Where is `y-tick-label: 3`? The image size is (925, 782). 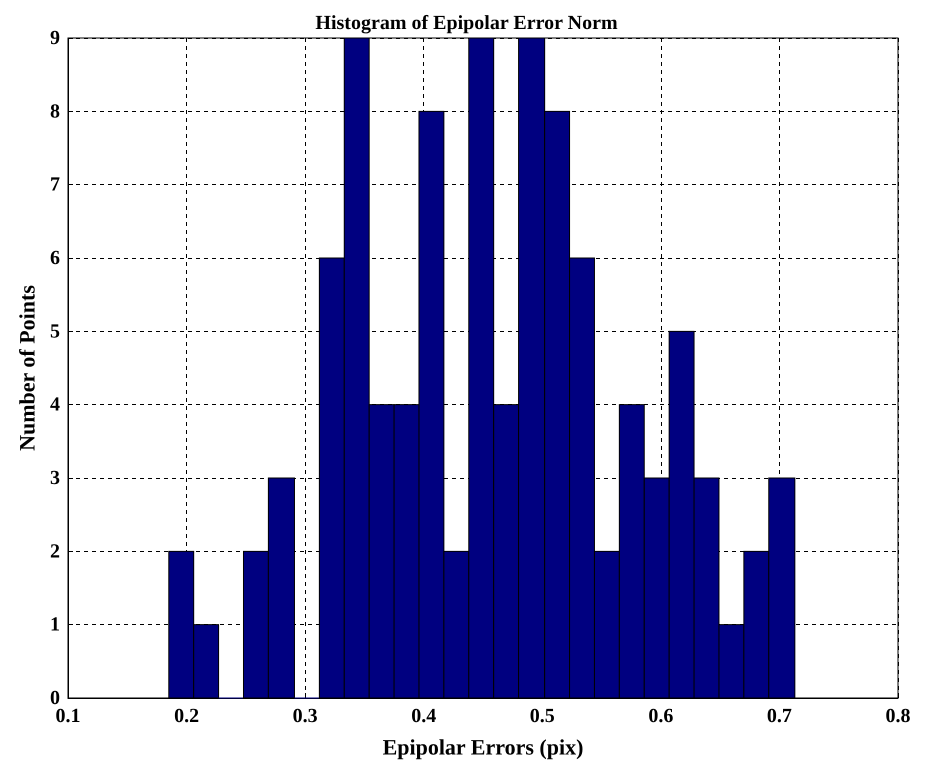
y-tick-label: 3 is located at coordinates (55, 478).